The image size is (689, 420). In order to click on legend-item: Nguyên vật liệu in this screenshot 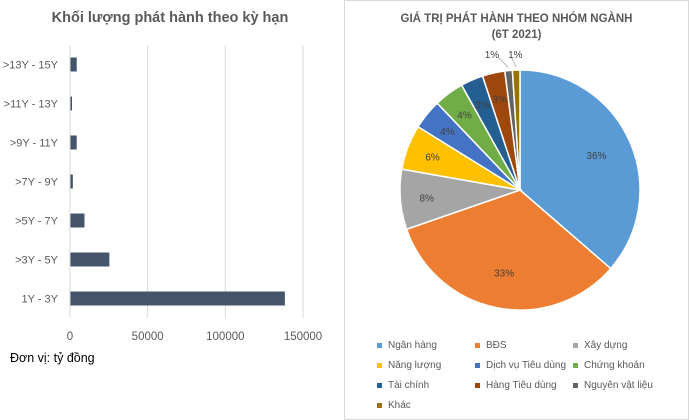, I will do `click(613, 385)`.